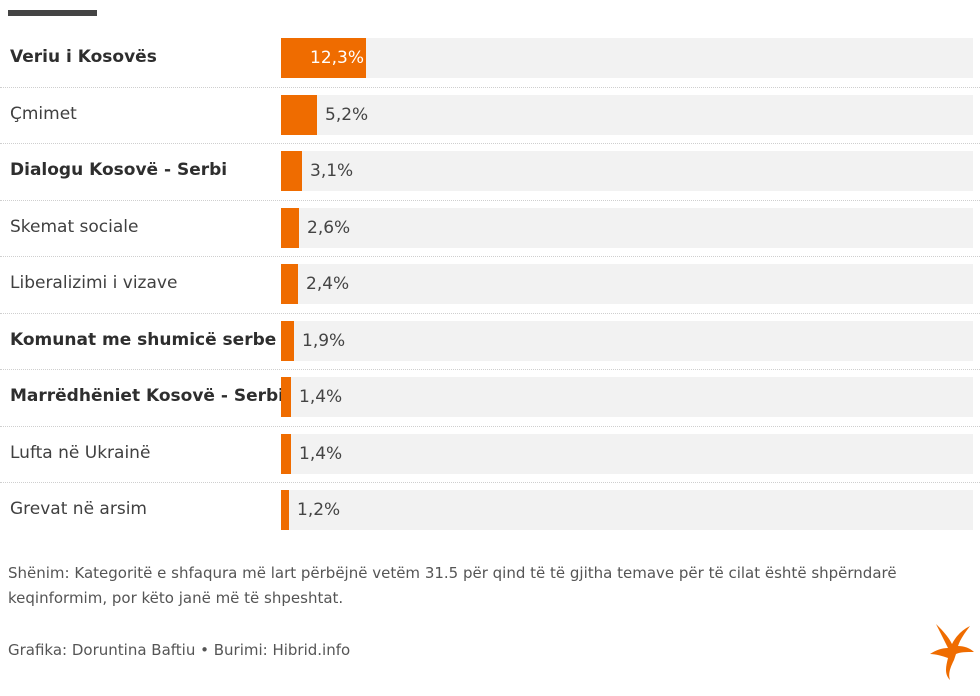 The width and height of the screenshot is (980, 696). What do you see at coordinates (332, 171) in the screenshot?
I see `value-label: 3,1%` at bounding box center [332, 171].